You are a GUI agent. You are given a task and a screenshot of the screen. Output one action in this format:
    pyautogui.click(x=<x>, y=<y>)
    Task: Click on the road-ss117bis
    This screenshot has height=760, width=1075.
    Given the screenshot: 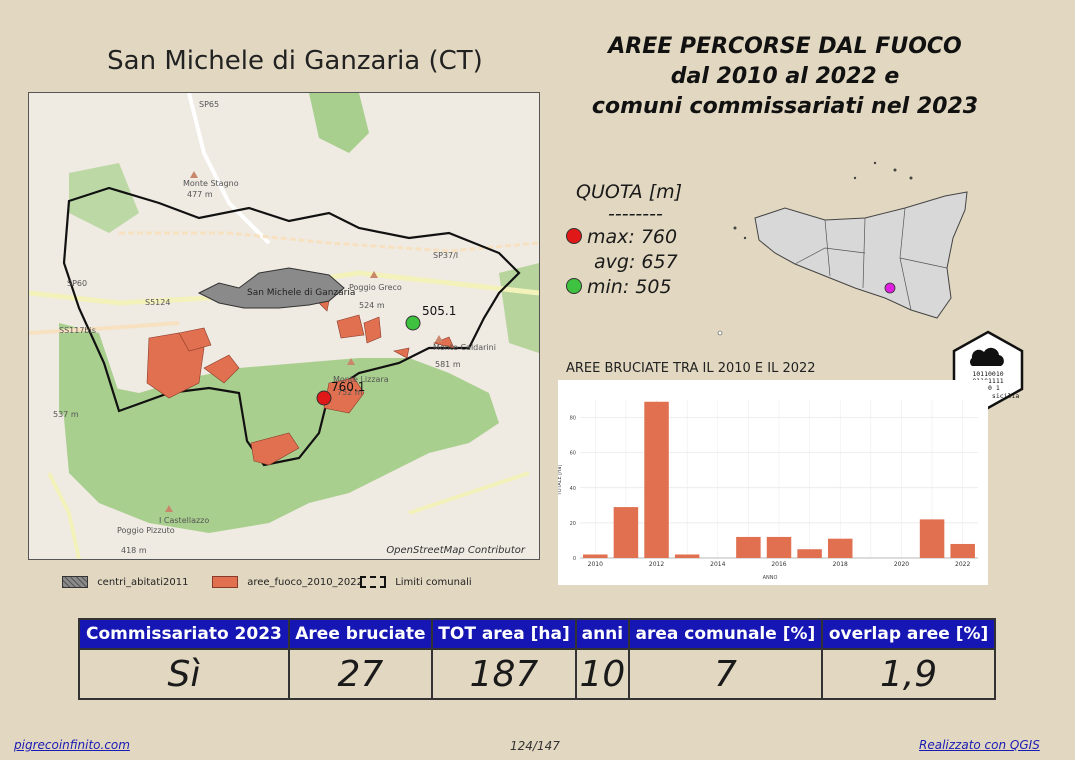 What is the action you would take?
    pyautogui.click(x=104, y=328)
    